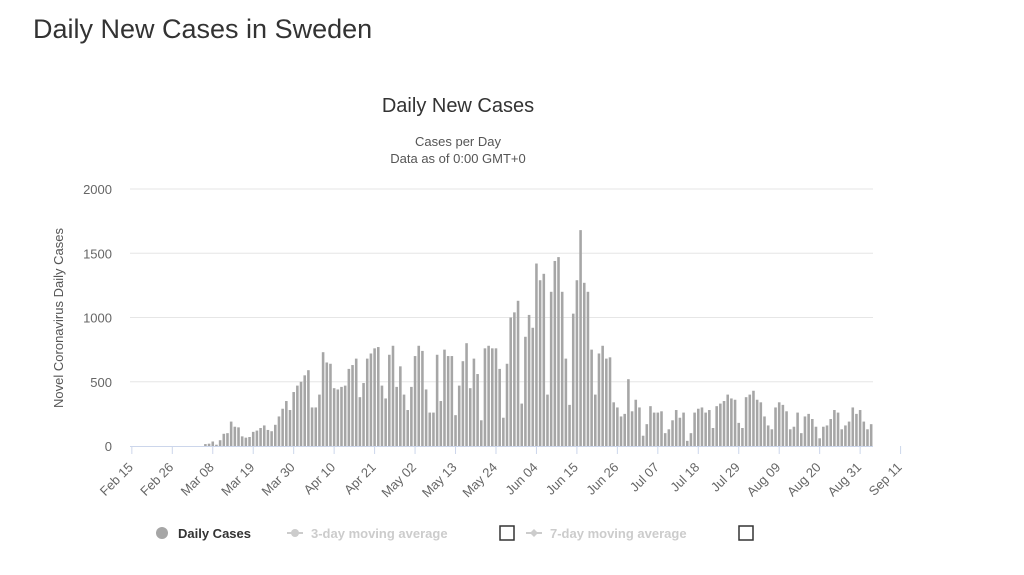  Describe the element at coordinates (606, 533) in the screenshot. I see `legend-7day-average: 7-day moving average` at that location.